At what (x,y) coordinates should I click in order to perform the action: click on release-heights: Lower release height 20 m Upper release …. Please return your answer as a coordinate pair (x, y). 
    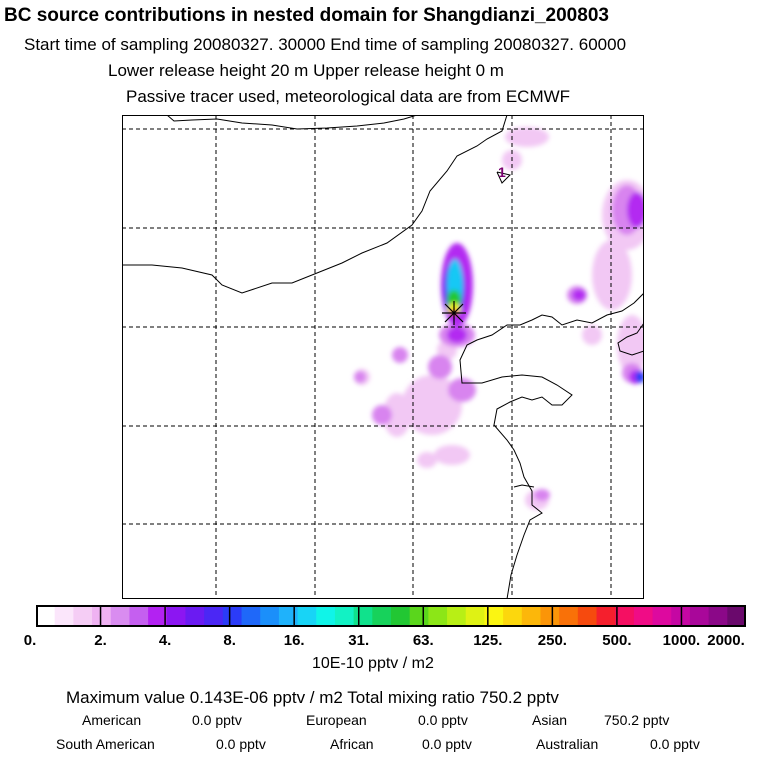
    Looking at the image, I should click on (306, 70).